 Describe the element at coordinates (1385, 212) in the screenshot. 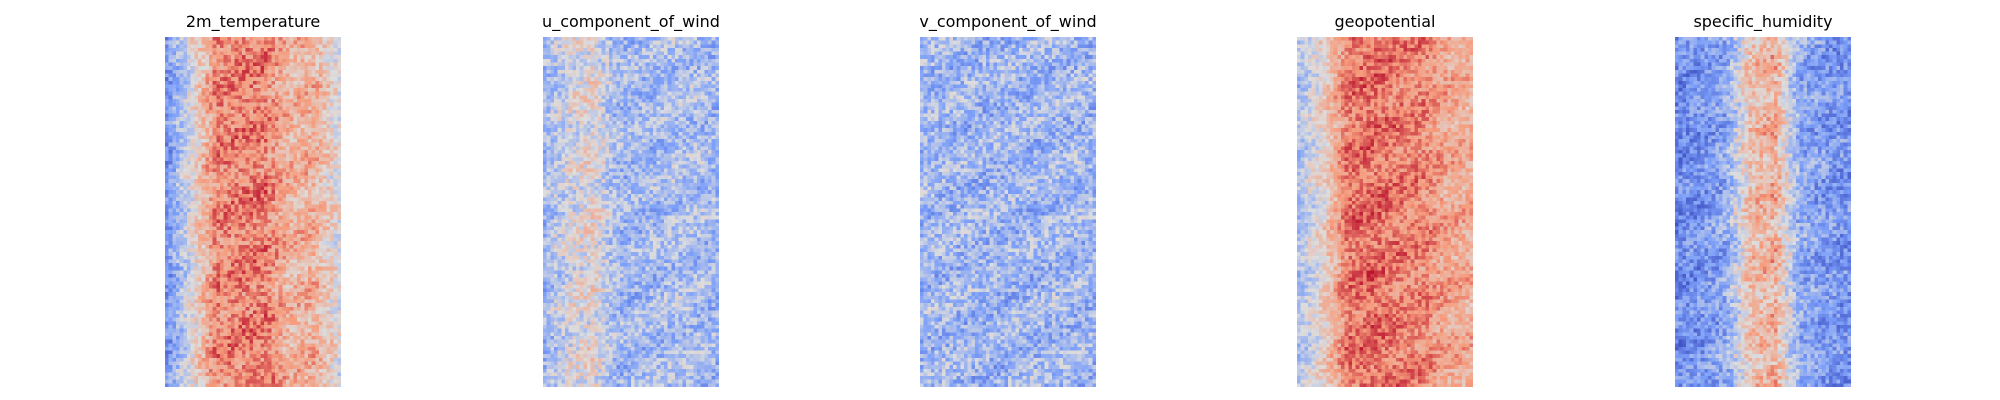

I see `heatmap-geopotential` at that location.